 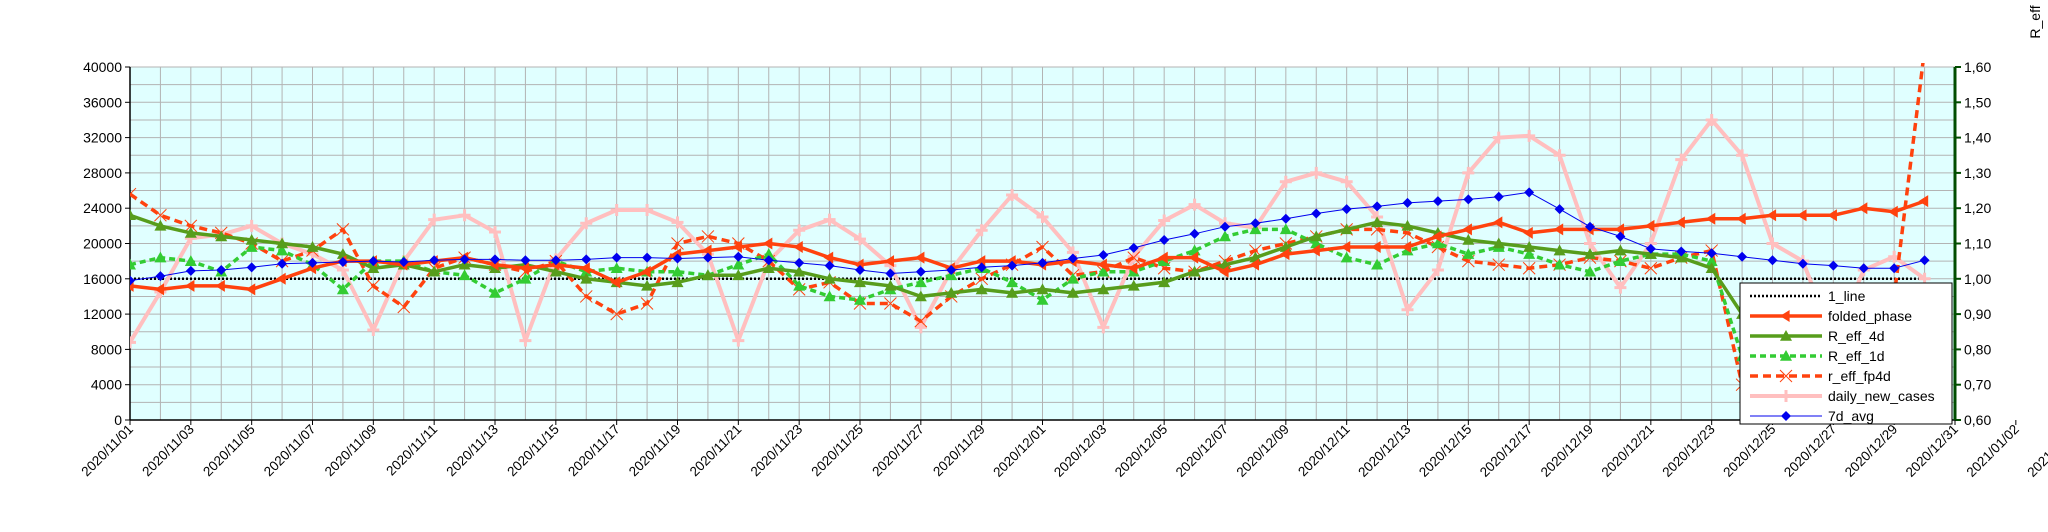 What do you see at coordinates (1856, 356) in the screenshot?
I see `legend-label: R_eff_1d` at bounding box center [1856, 356].